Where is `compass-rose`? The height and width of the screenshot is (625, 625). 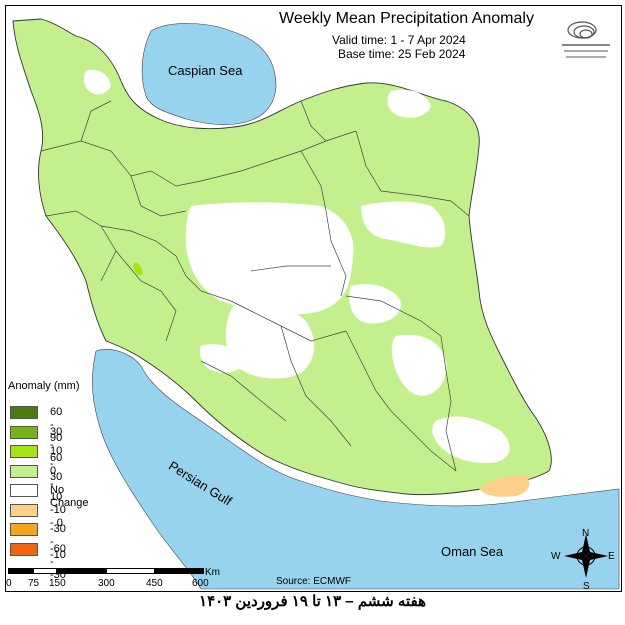
compass-rose is located at coordinates (586, 556).